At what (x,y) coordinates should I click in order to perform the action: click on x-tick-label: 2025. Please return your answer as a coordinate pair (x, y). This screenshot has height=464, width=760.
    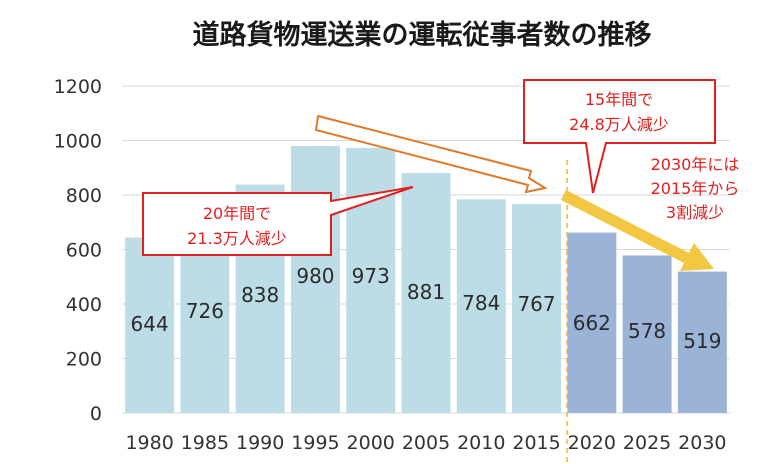
    Looking at the image, I should click on (647, 443).